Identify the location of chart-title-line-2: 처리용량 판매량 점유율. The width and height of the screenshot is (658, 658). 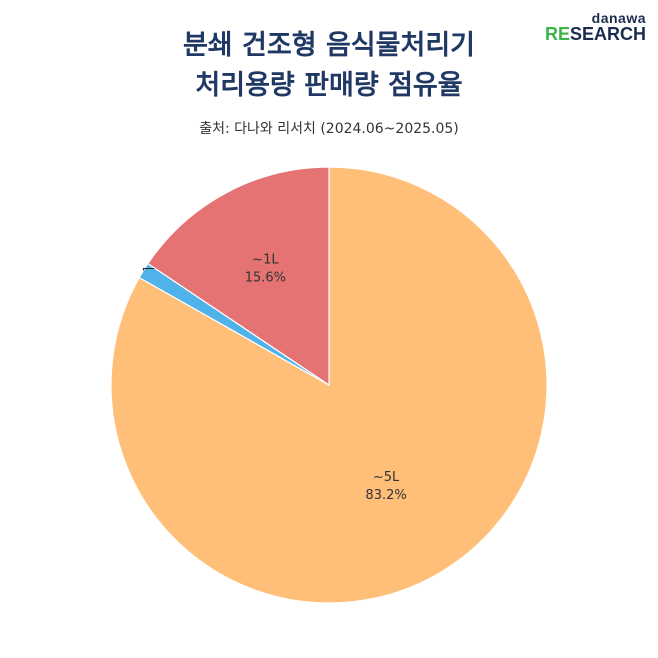
(329, 85).